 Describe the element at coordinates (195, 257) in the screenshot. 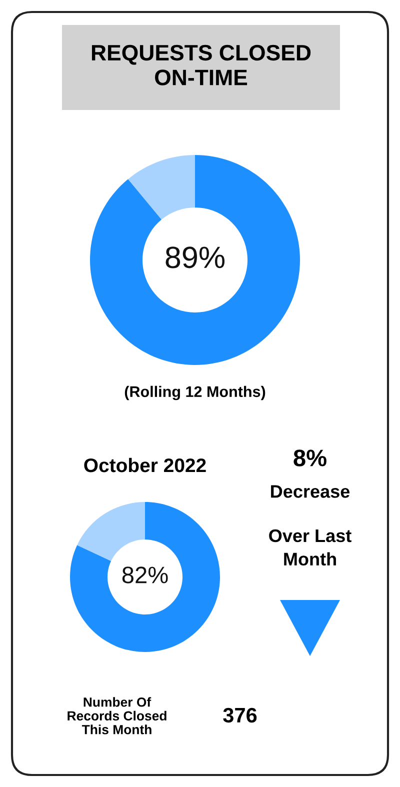

I see `data-label: 89%` at that location.